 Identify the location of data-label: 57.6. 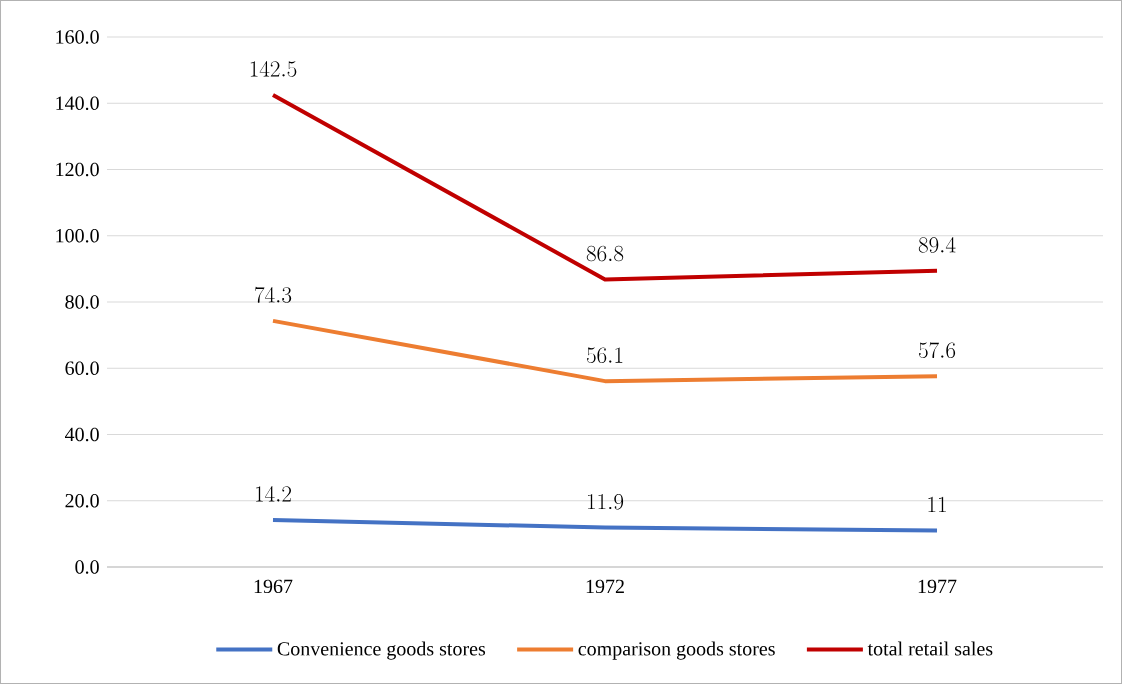
(937, 350).